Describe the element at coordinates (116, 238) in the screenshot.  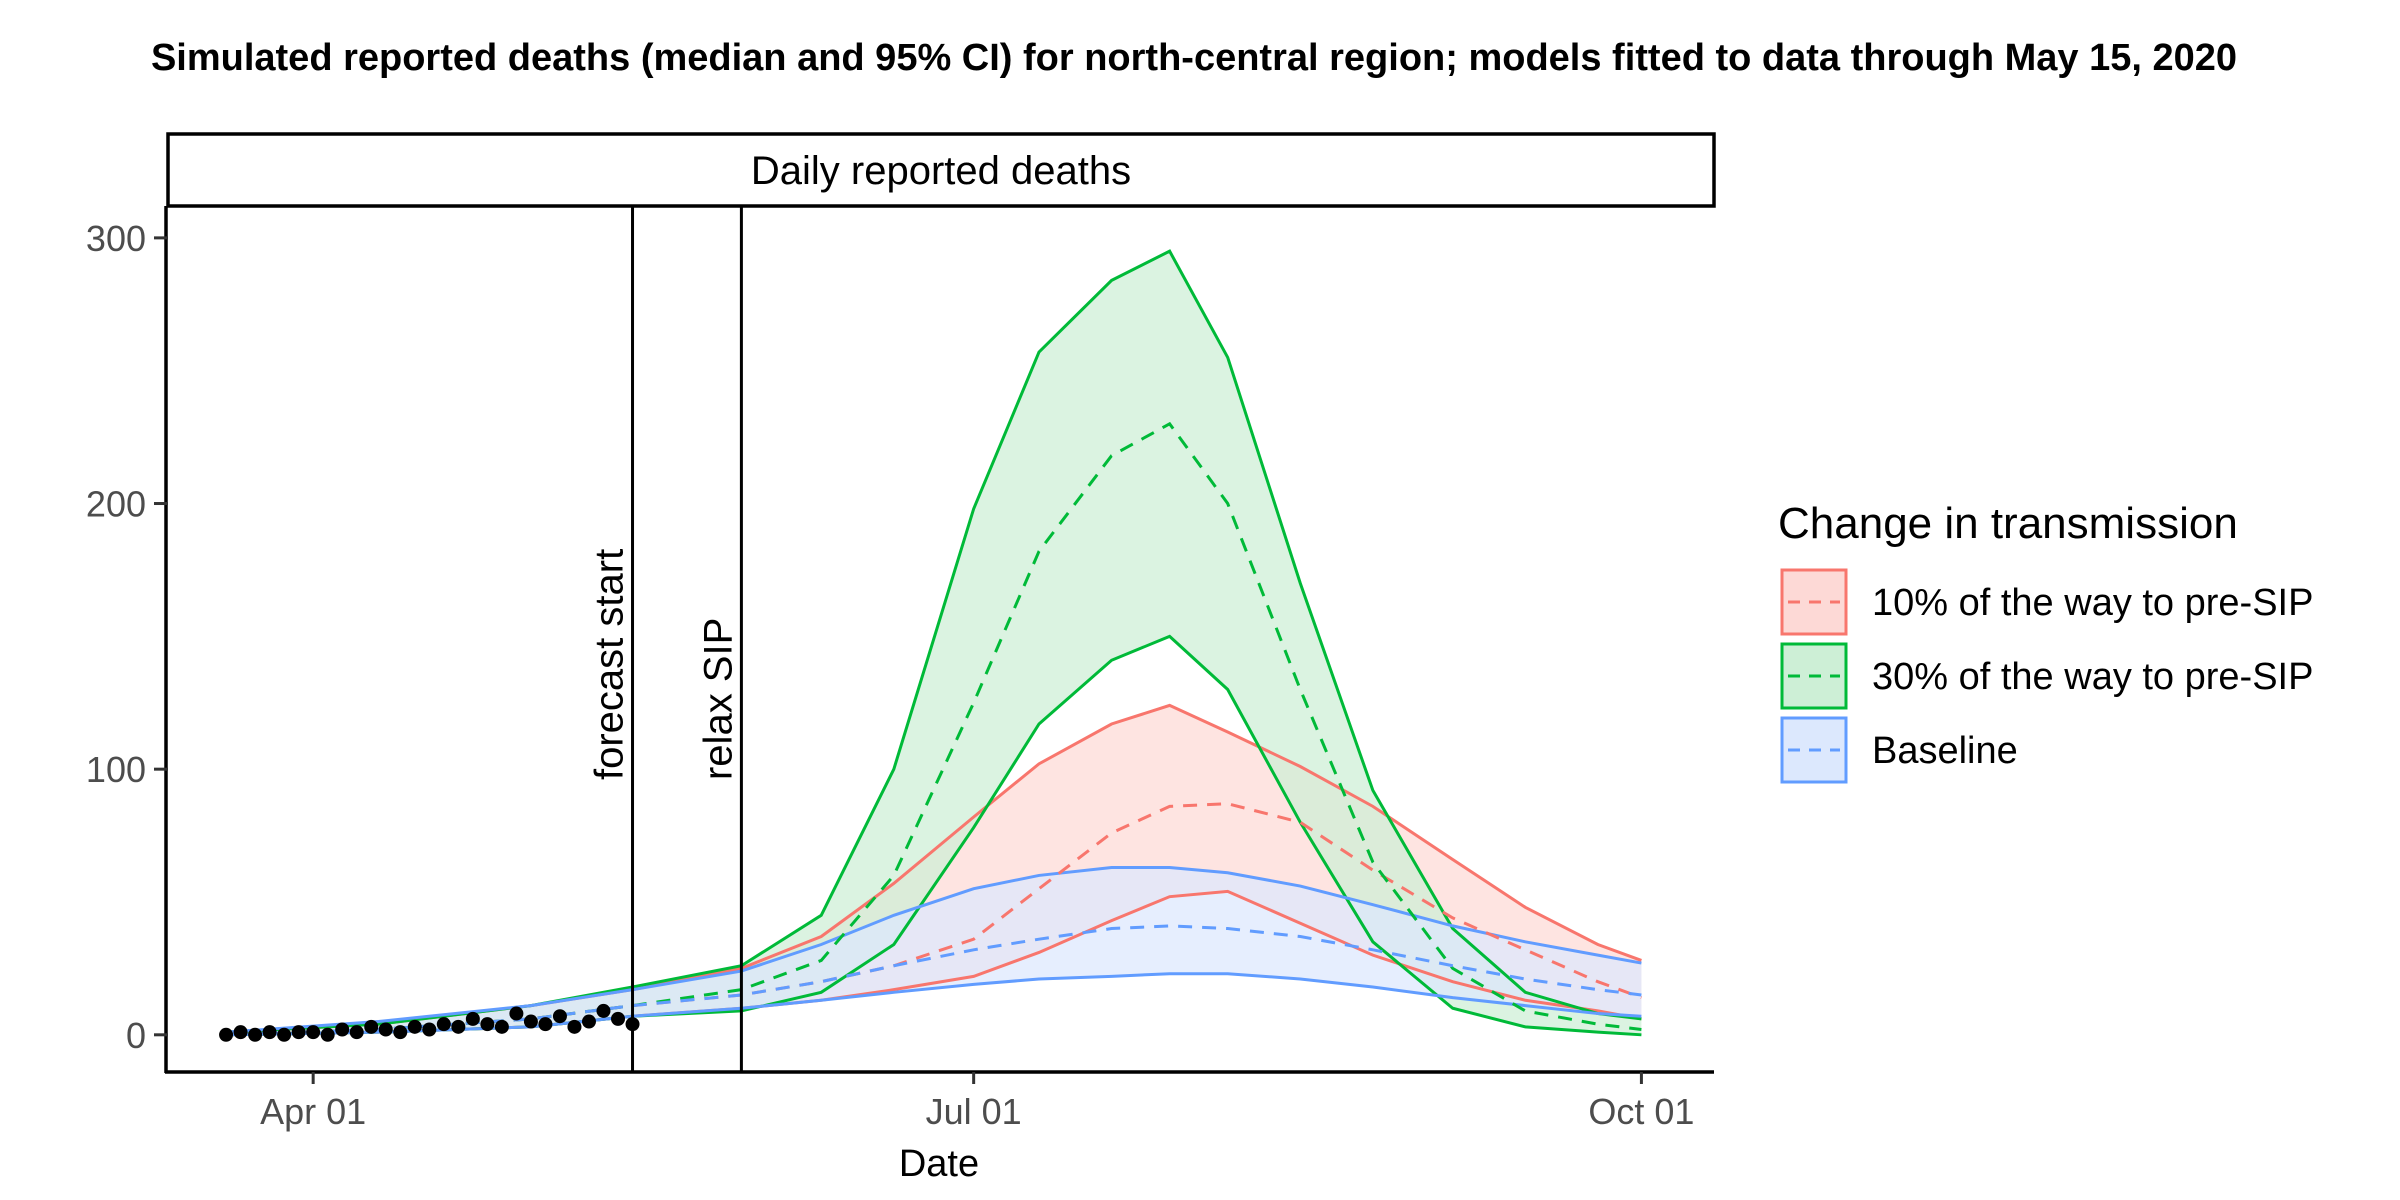
I see `y-tick-label: 300` at that location.